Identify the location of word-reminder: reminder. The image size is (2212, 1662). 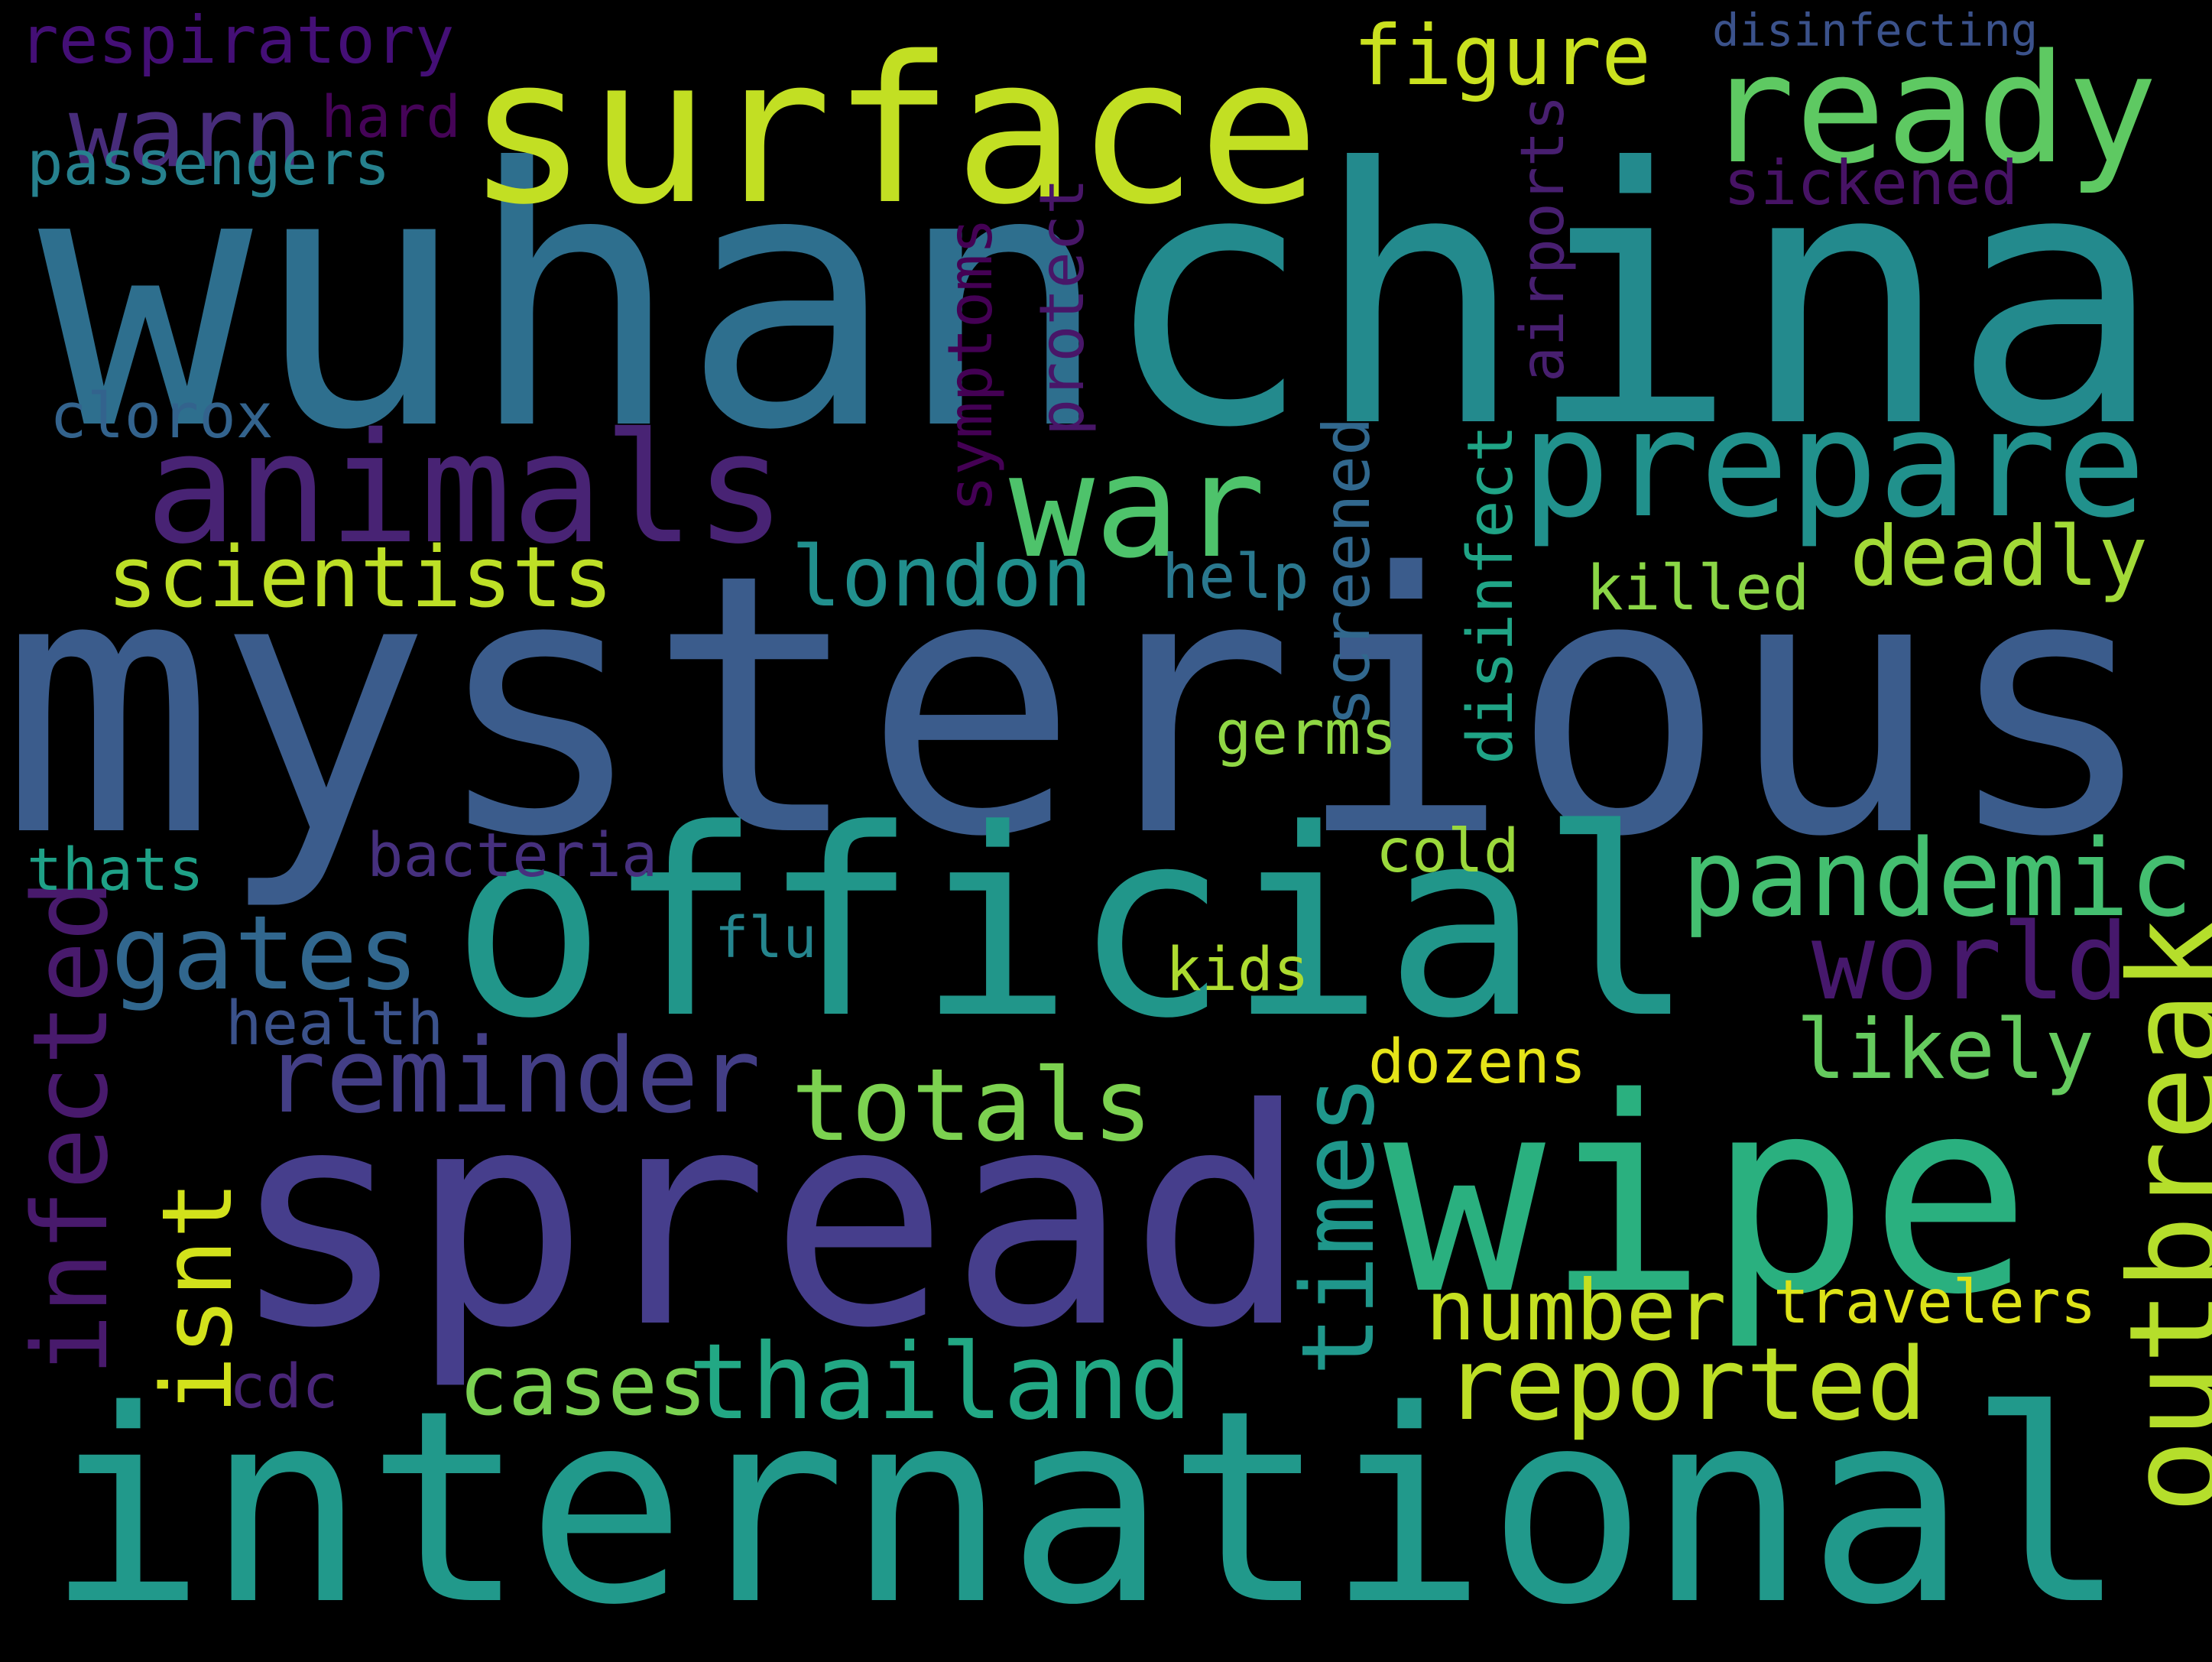
(512, 1076).